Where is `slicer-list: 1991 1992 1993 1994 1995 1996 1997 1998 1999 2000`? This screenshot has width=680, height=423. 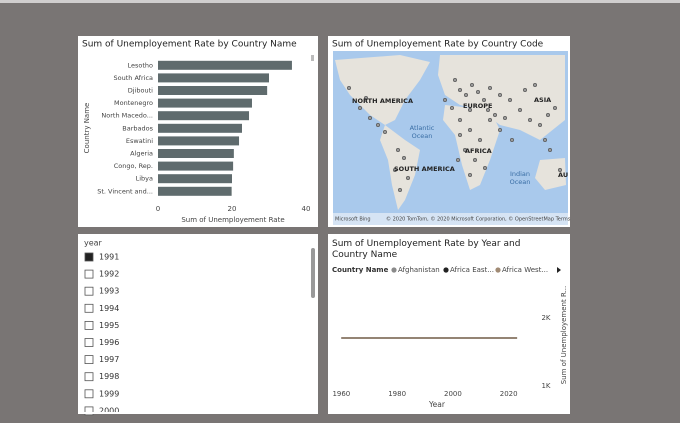 slicer-list: 1991 1992 1993 1994 1995 1996 1997 1998 1999 2000 is located at coordinates (101, 334).